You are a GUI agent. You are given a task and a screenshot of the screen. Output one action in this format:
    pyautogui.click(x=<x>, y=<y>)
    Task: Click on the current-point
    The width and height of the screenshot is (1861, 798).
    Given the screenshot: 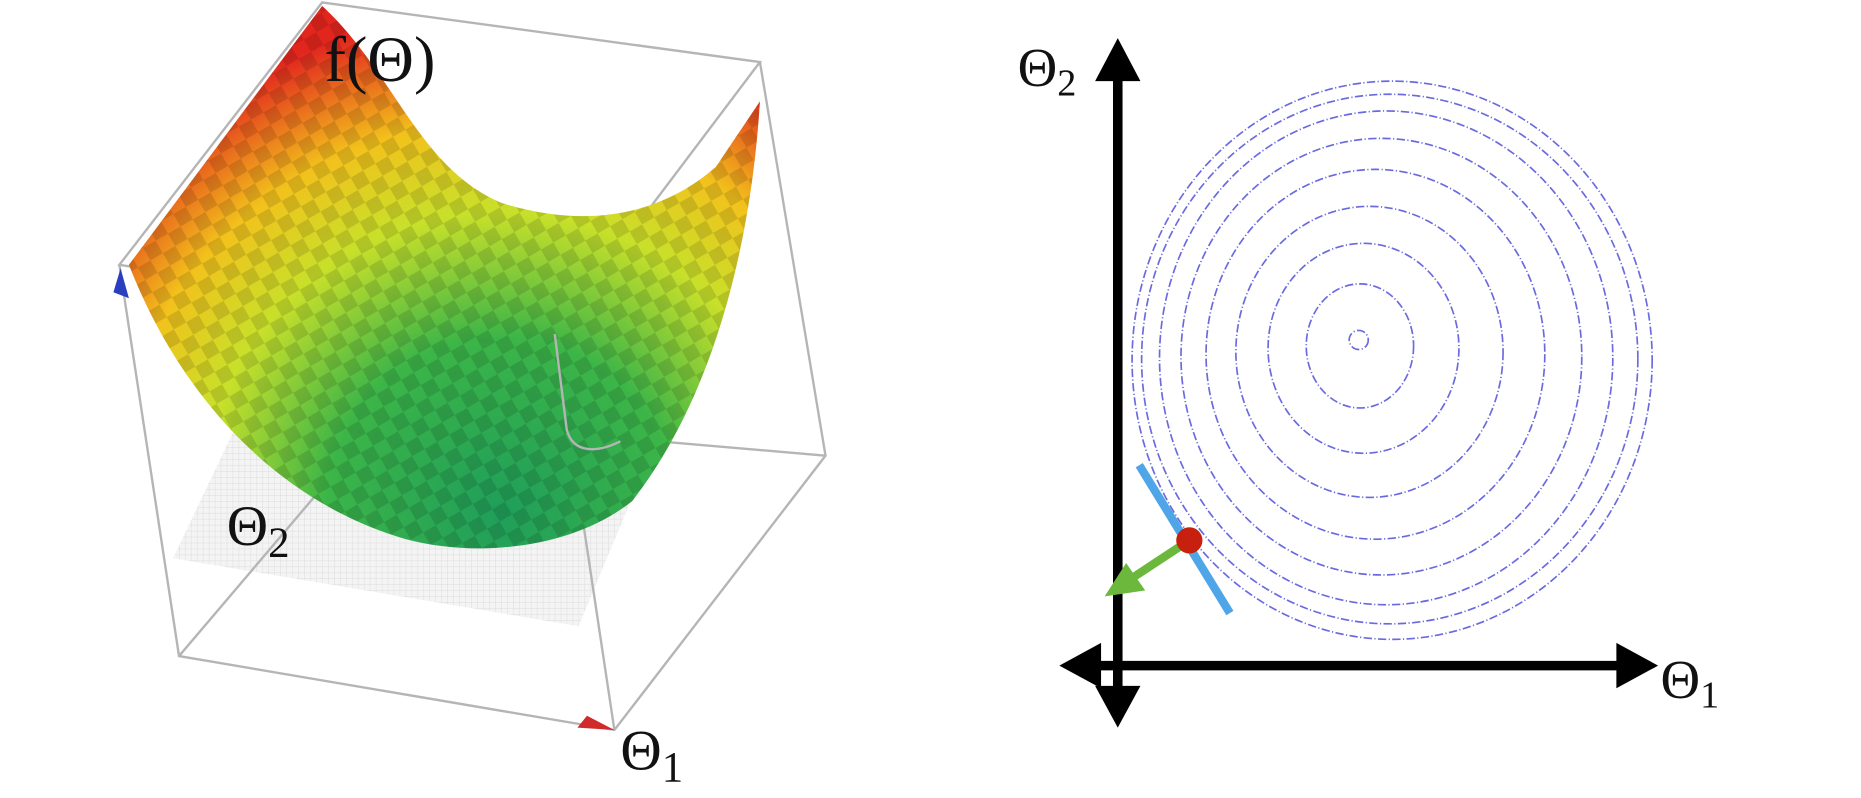 What is the action you would take?
    pyautogui.click(x=1189, y=540)
    